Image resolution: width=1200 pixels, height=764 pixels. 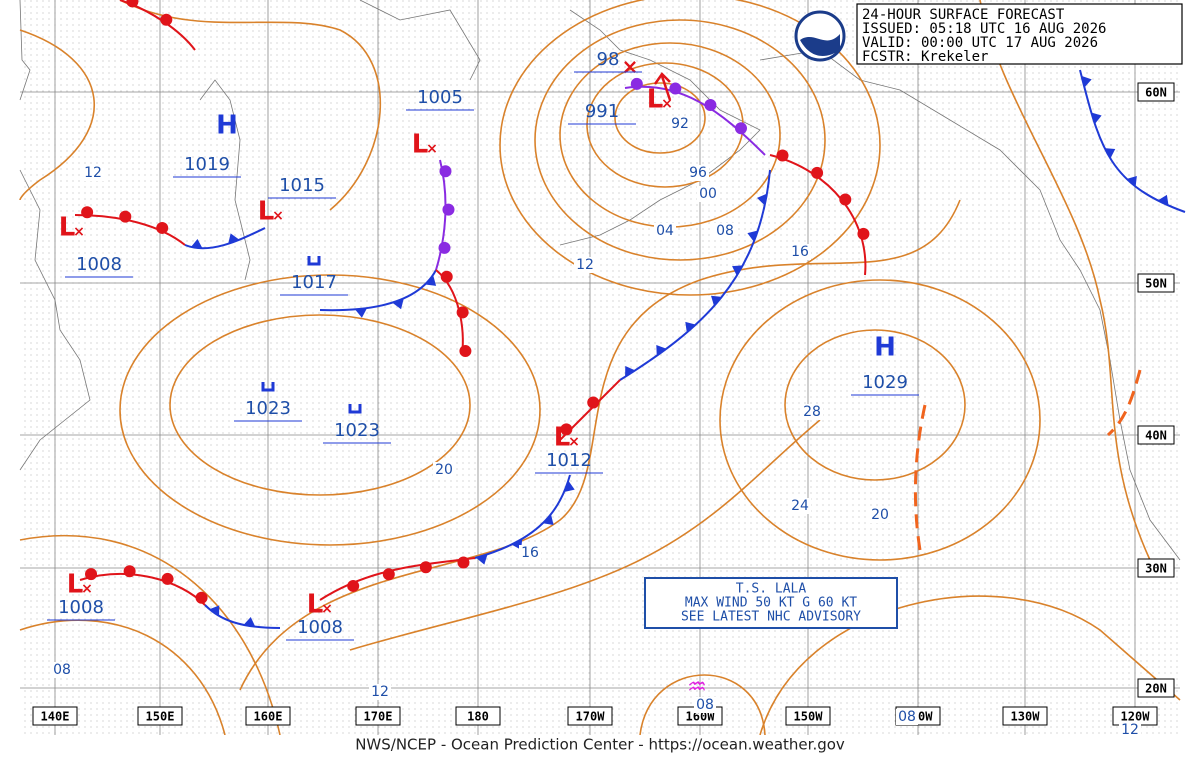 What do you see at coordinates (885, 382) in the screenshot?
I see `pressure-value: 1029` at bounding box center [885, 382].